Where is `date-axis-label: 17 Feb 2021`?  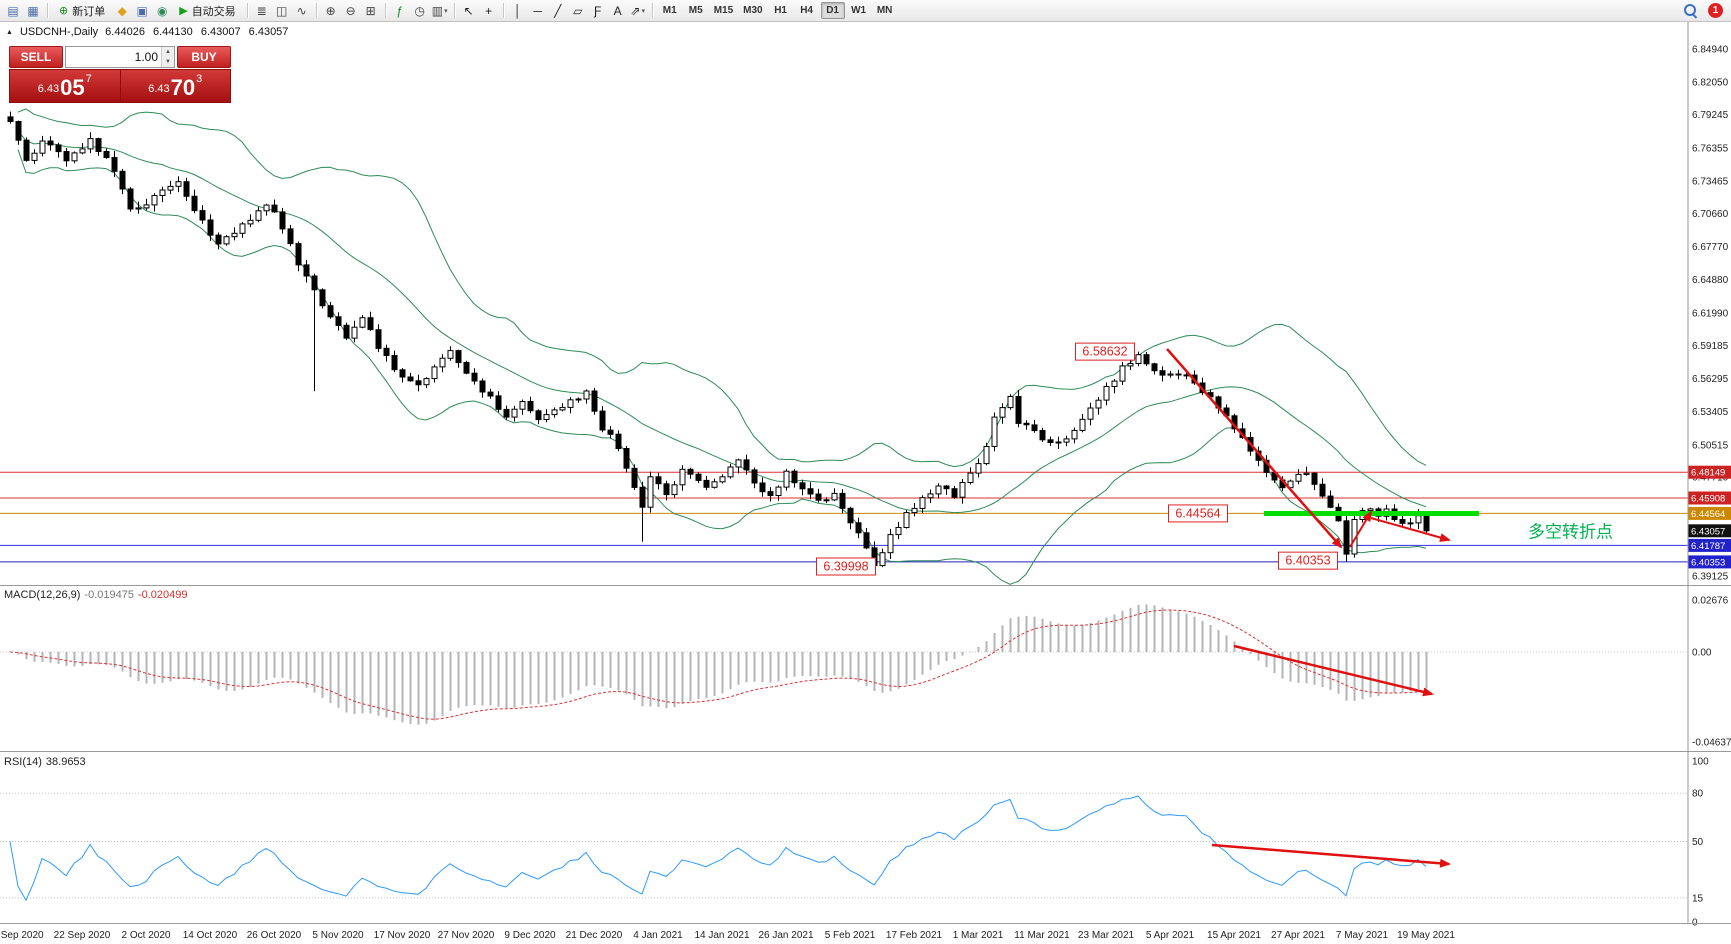 date-axis-label: 17 Feb 2021 is located at coordinates (914, 935).